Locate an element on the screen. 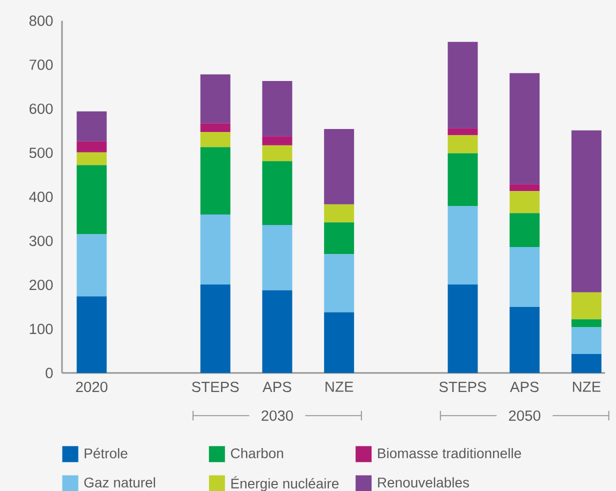 The width and height of the screenshot is (616, 491). legend-label: Charbon is located at coordinates (257, 453).